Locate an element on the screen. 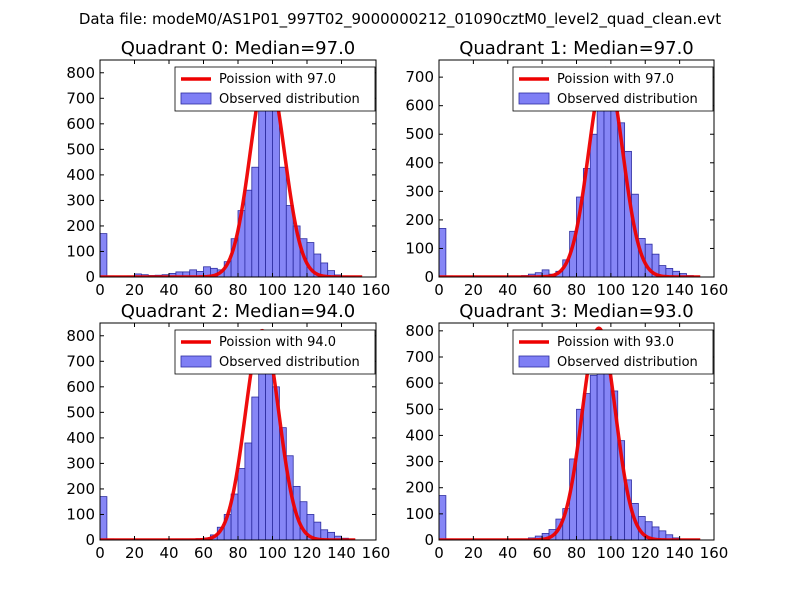 This screenshot has height=600, width=800. quadrant-3-xtick-label: 20 is located at coordinates (473, 553).